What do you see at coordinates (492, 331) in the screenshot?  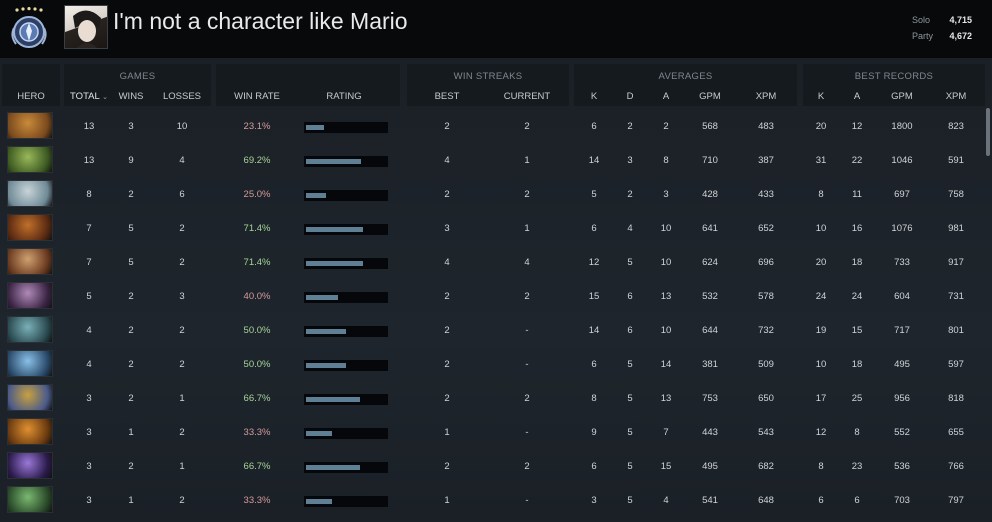 I see `table-row: 4 2 2 50.0% 2 - 14 6 10 644 732 19 15 717 801` at bounding box center [492, 331].